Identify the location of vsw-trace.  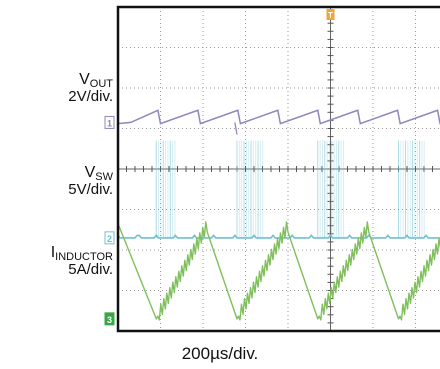
(279, 236).